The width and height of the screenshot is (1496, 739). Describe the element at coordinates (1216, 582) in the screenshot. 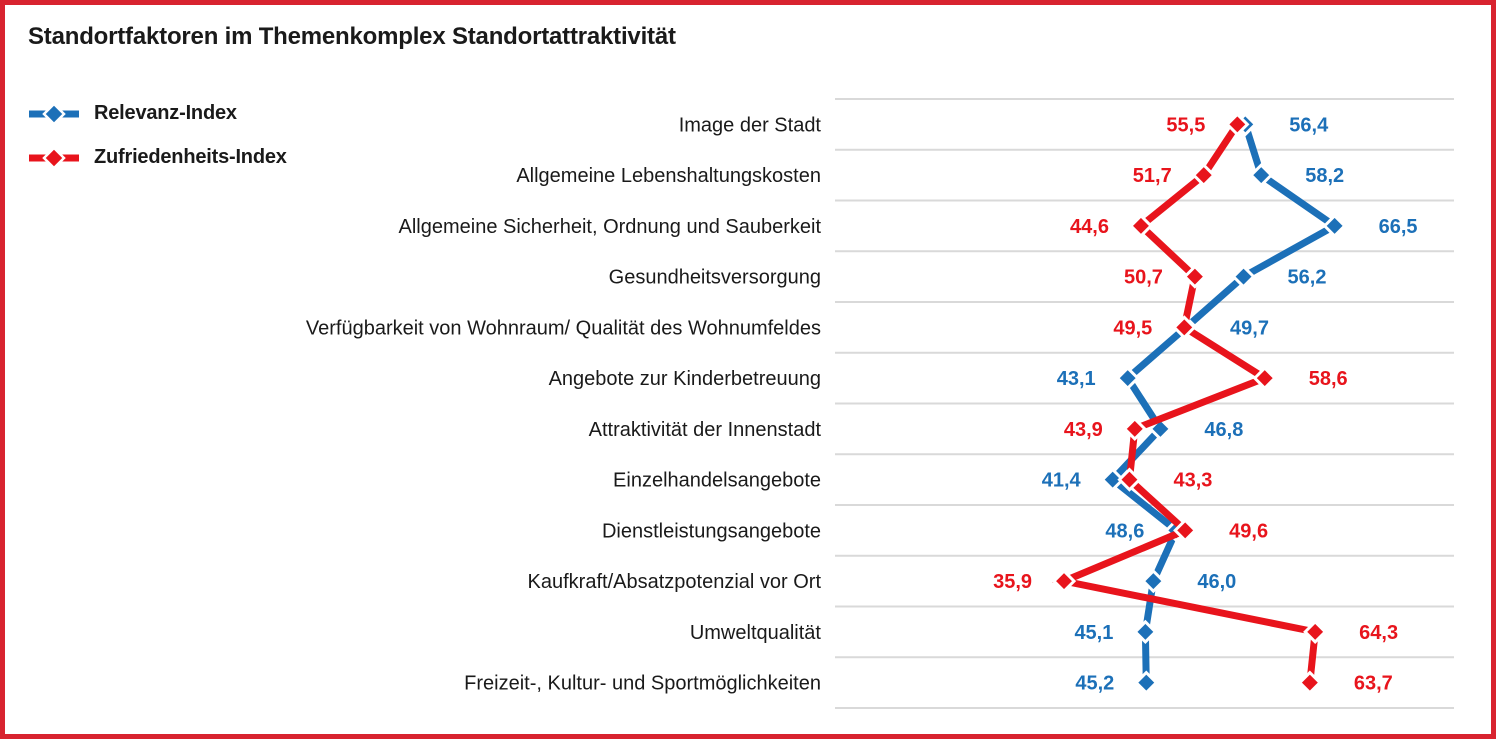

I see `value-label: 46,0` at that location.